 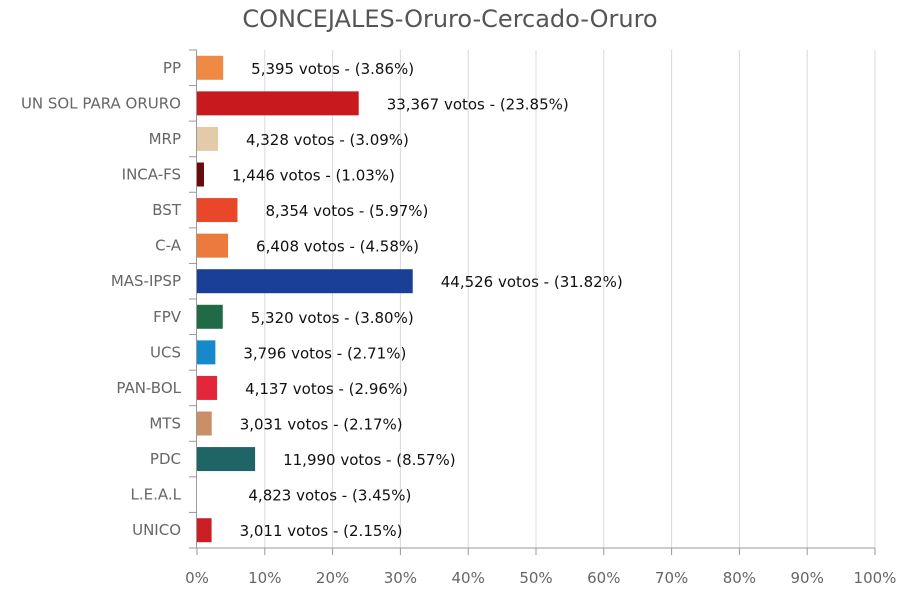 I want to click on category-label: C-A, so click(x=168, y=246).